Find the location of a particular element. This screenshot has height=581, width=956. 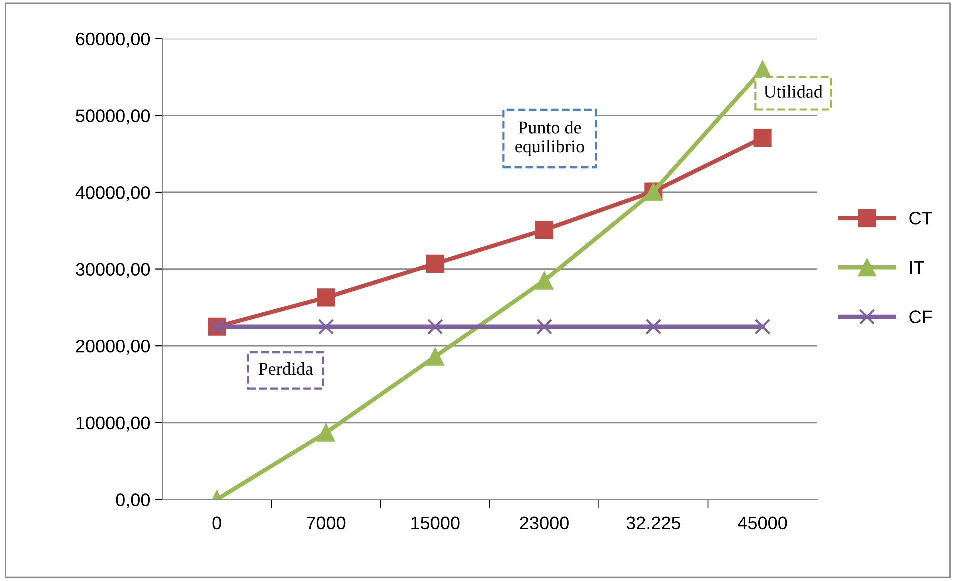

legend-label: CT is located at coordinates (921, 218).